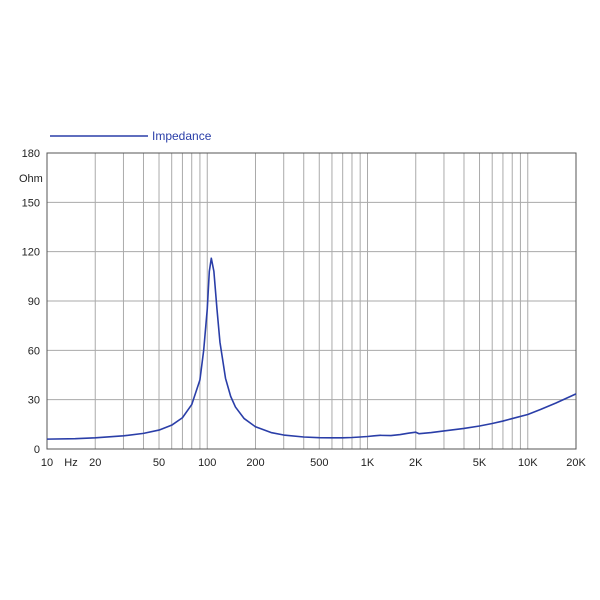 This screenshot has height=600, width=600. What do you see at coordinates (368, 463) in the screenshot?
I see `x-tick-label: 1K` at bounding box center [368, 463].